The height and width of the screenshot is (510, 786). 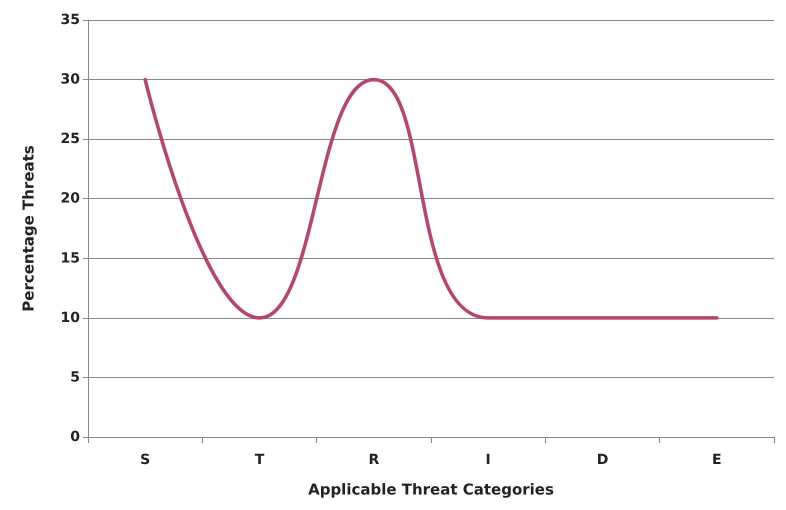 I want to click on x-tick-label: E, so click(x=717, y=460).